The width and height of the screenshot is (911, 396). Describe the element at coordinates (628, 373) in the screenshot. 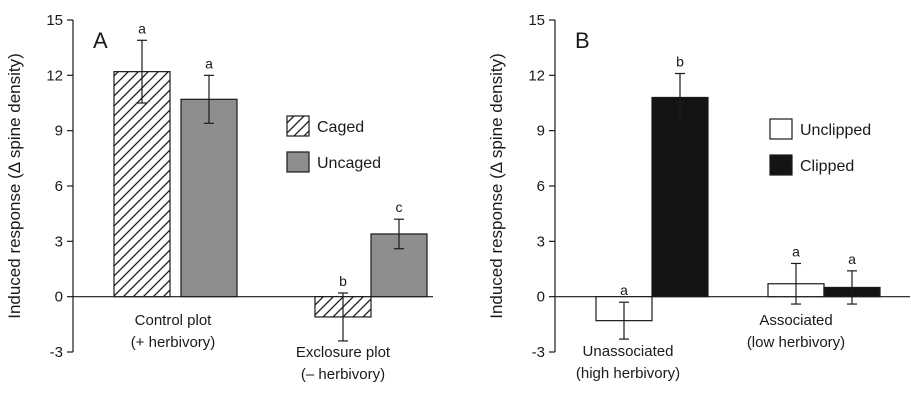

I see `category-sublabel: (high herbivory)` at that location.